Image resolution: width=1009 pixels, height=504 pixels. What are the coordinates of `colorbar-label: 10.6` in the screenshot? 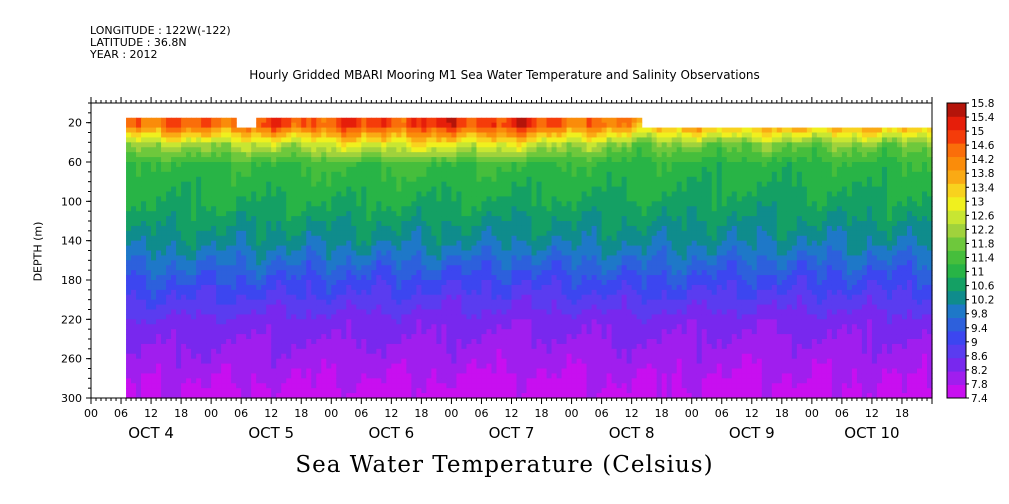 It's located at (983, 287).